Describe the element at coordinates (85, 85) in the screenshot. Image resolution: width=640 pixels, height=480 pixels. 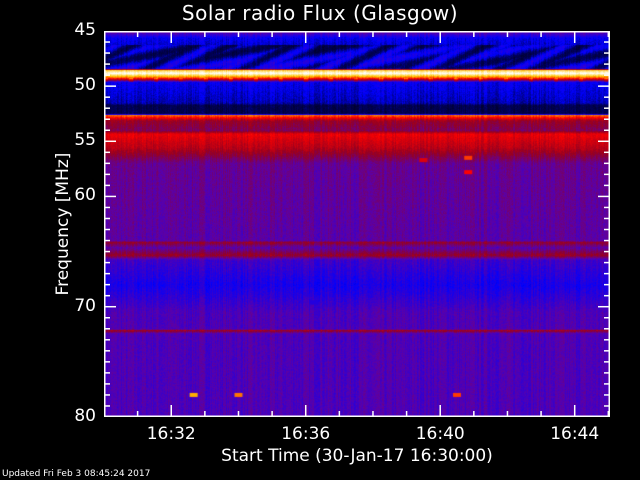
I see `y-tick-label: 50` at that location.